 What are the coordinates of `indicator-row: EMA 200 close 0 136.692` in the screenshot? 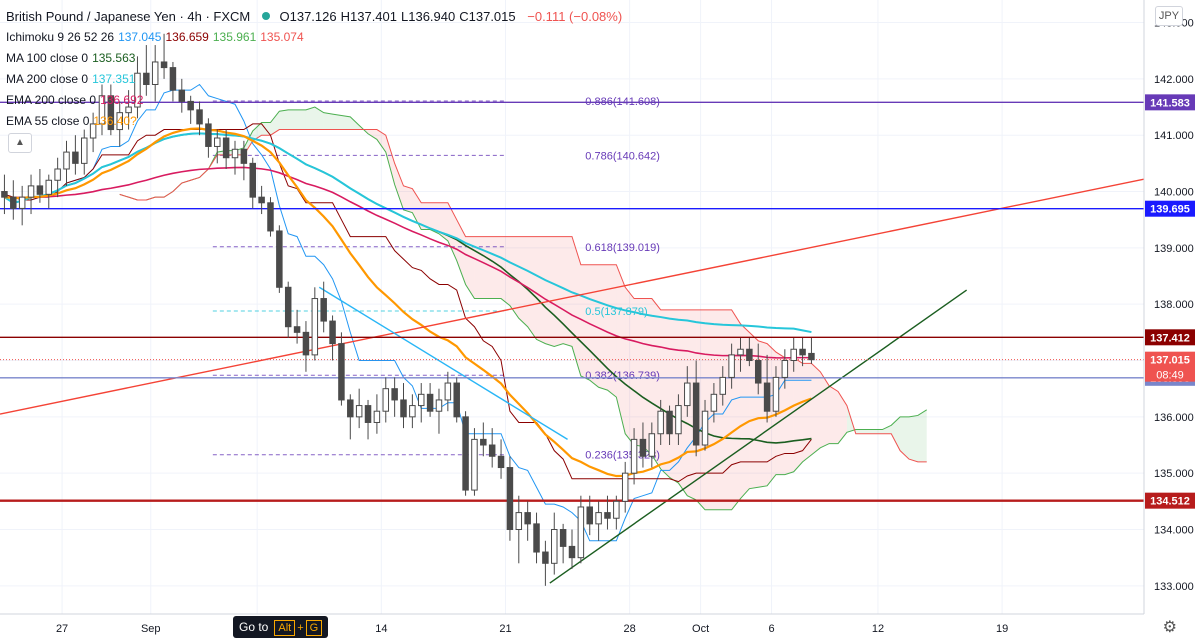 It's located at (314, 100).